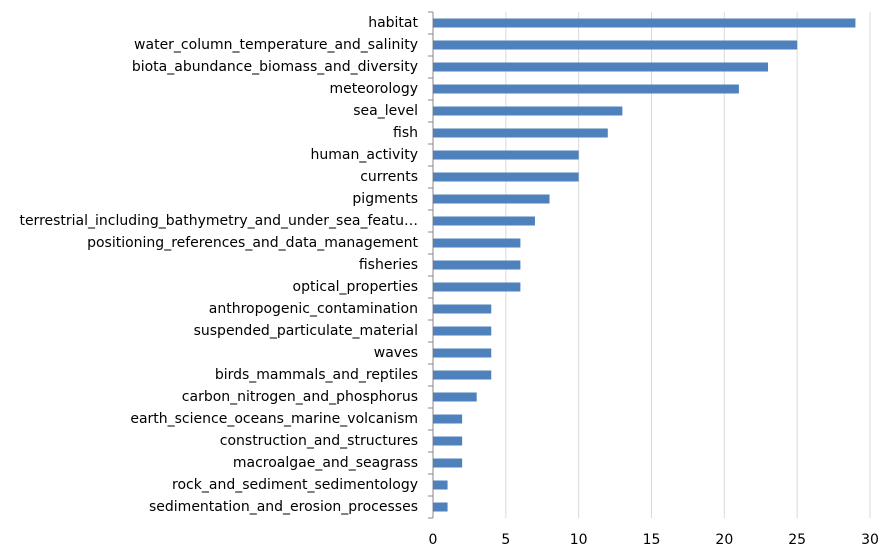 The height and width of the screenshot is (547, 882). I want to click on y-tick-label: habitat, so click(393, 23).